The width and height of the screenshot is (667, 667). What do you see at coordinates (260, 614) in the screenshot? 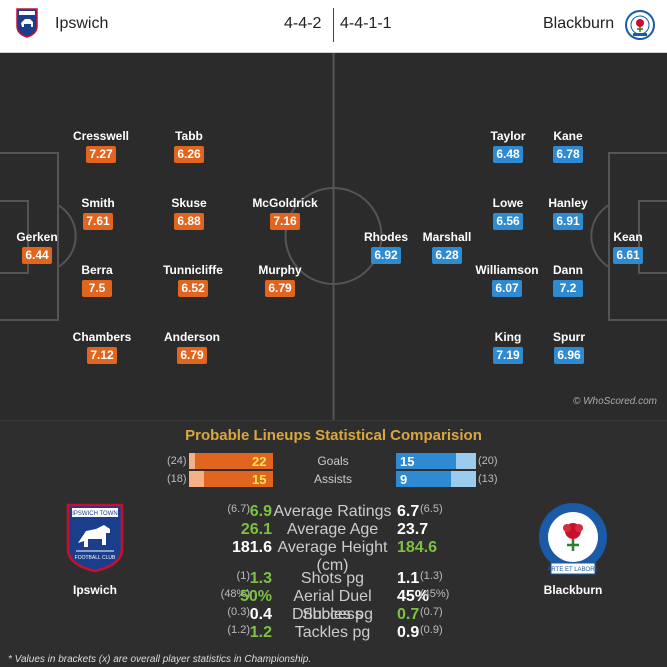
I see `stat-home-value: 0.4` at bounding box center [260, 614].